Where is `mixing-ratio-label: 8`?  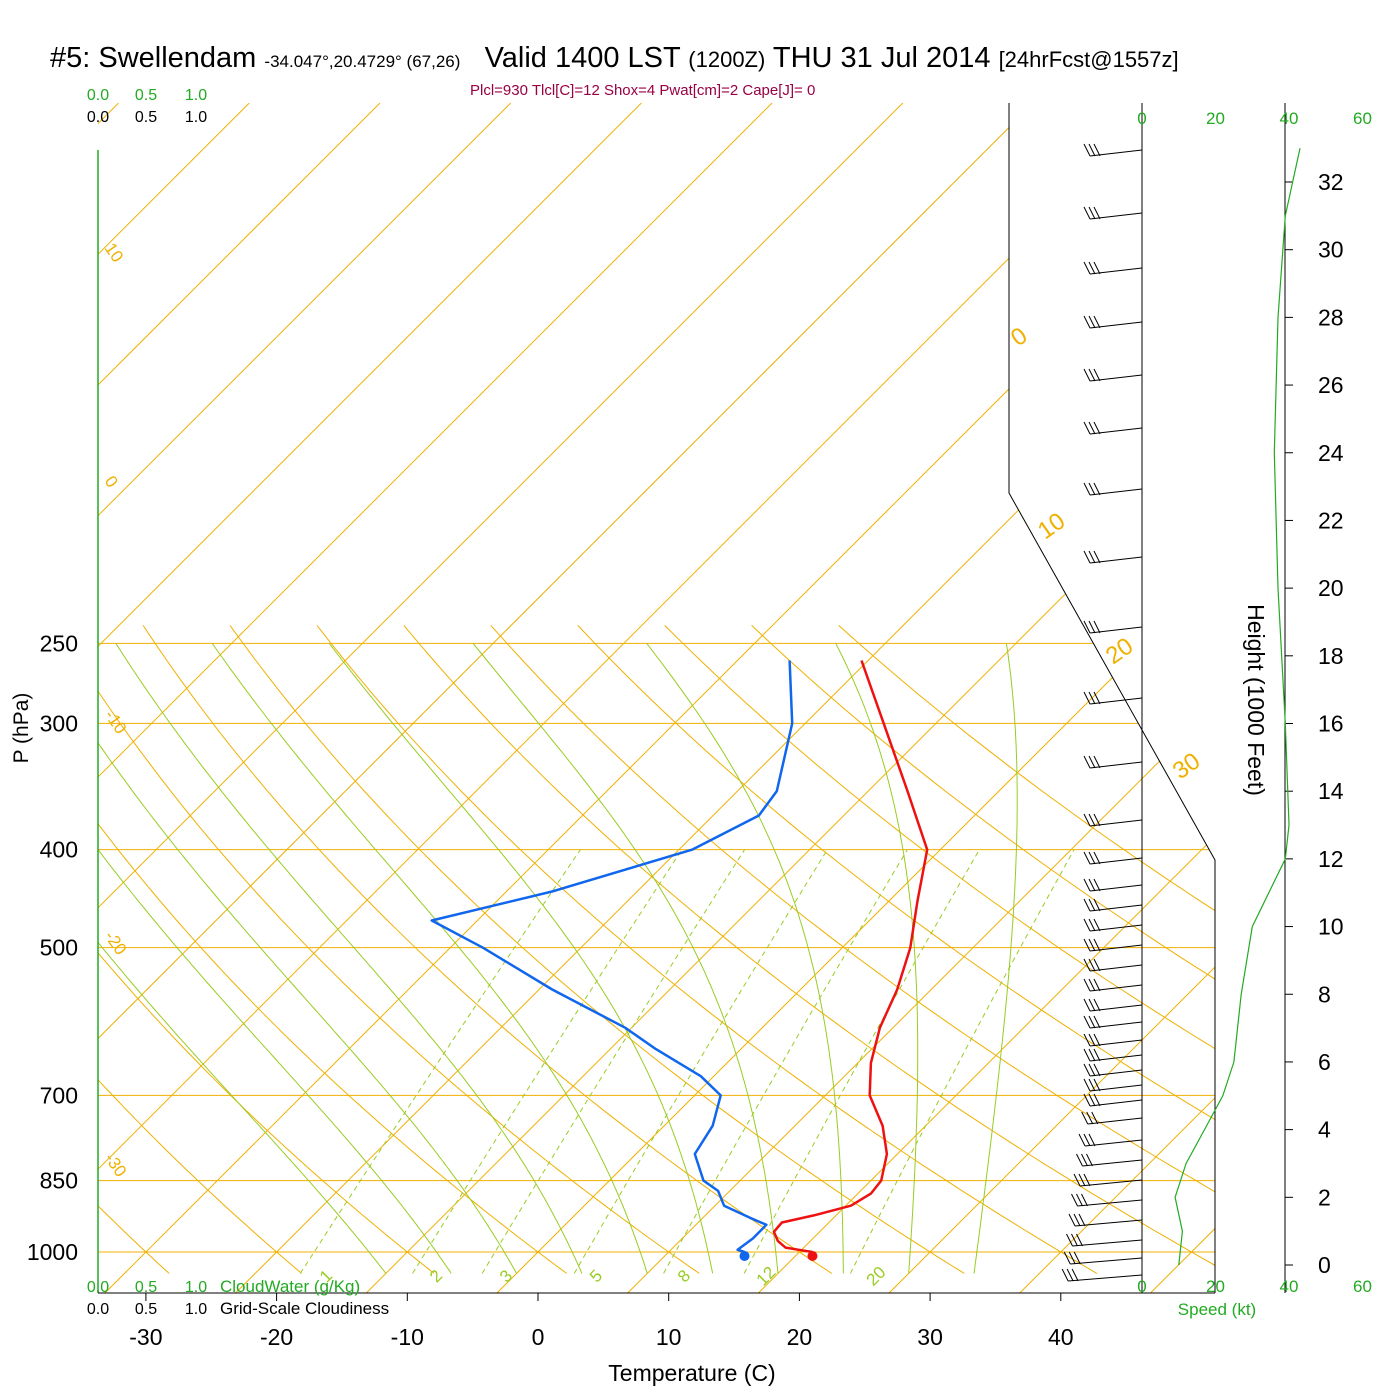
mixing-ratio-label: 8 is located at coordinates (684, 1276).